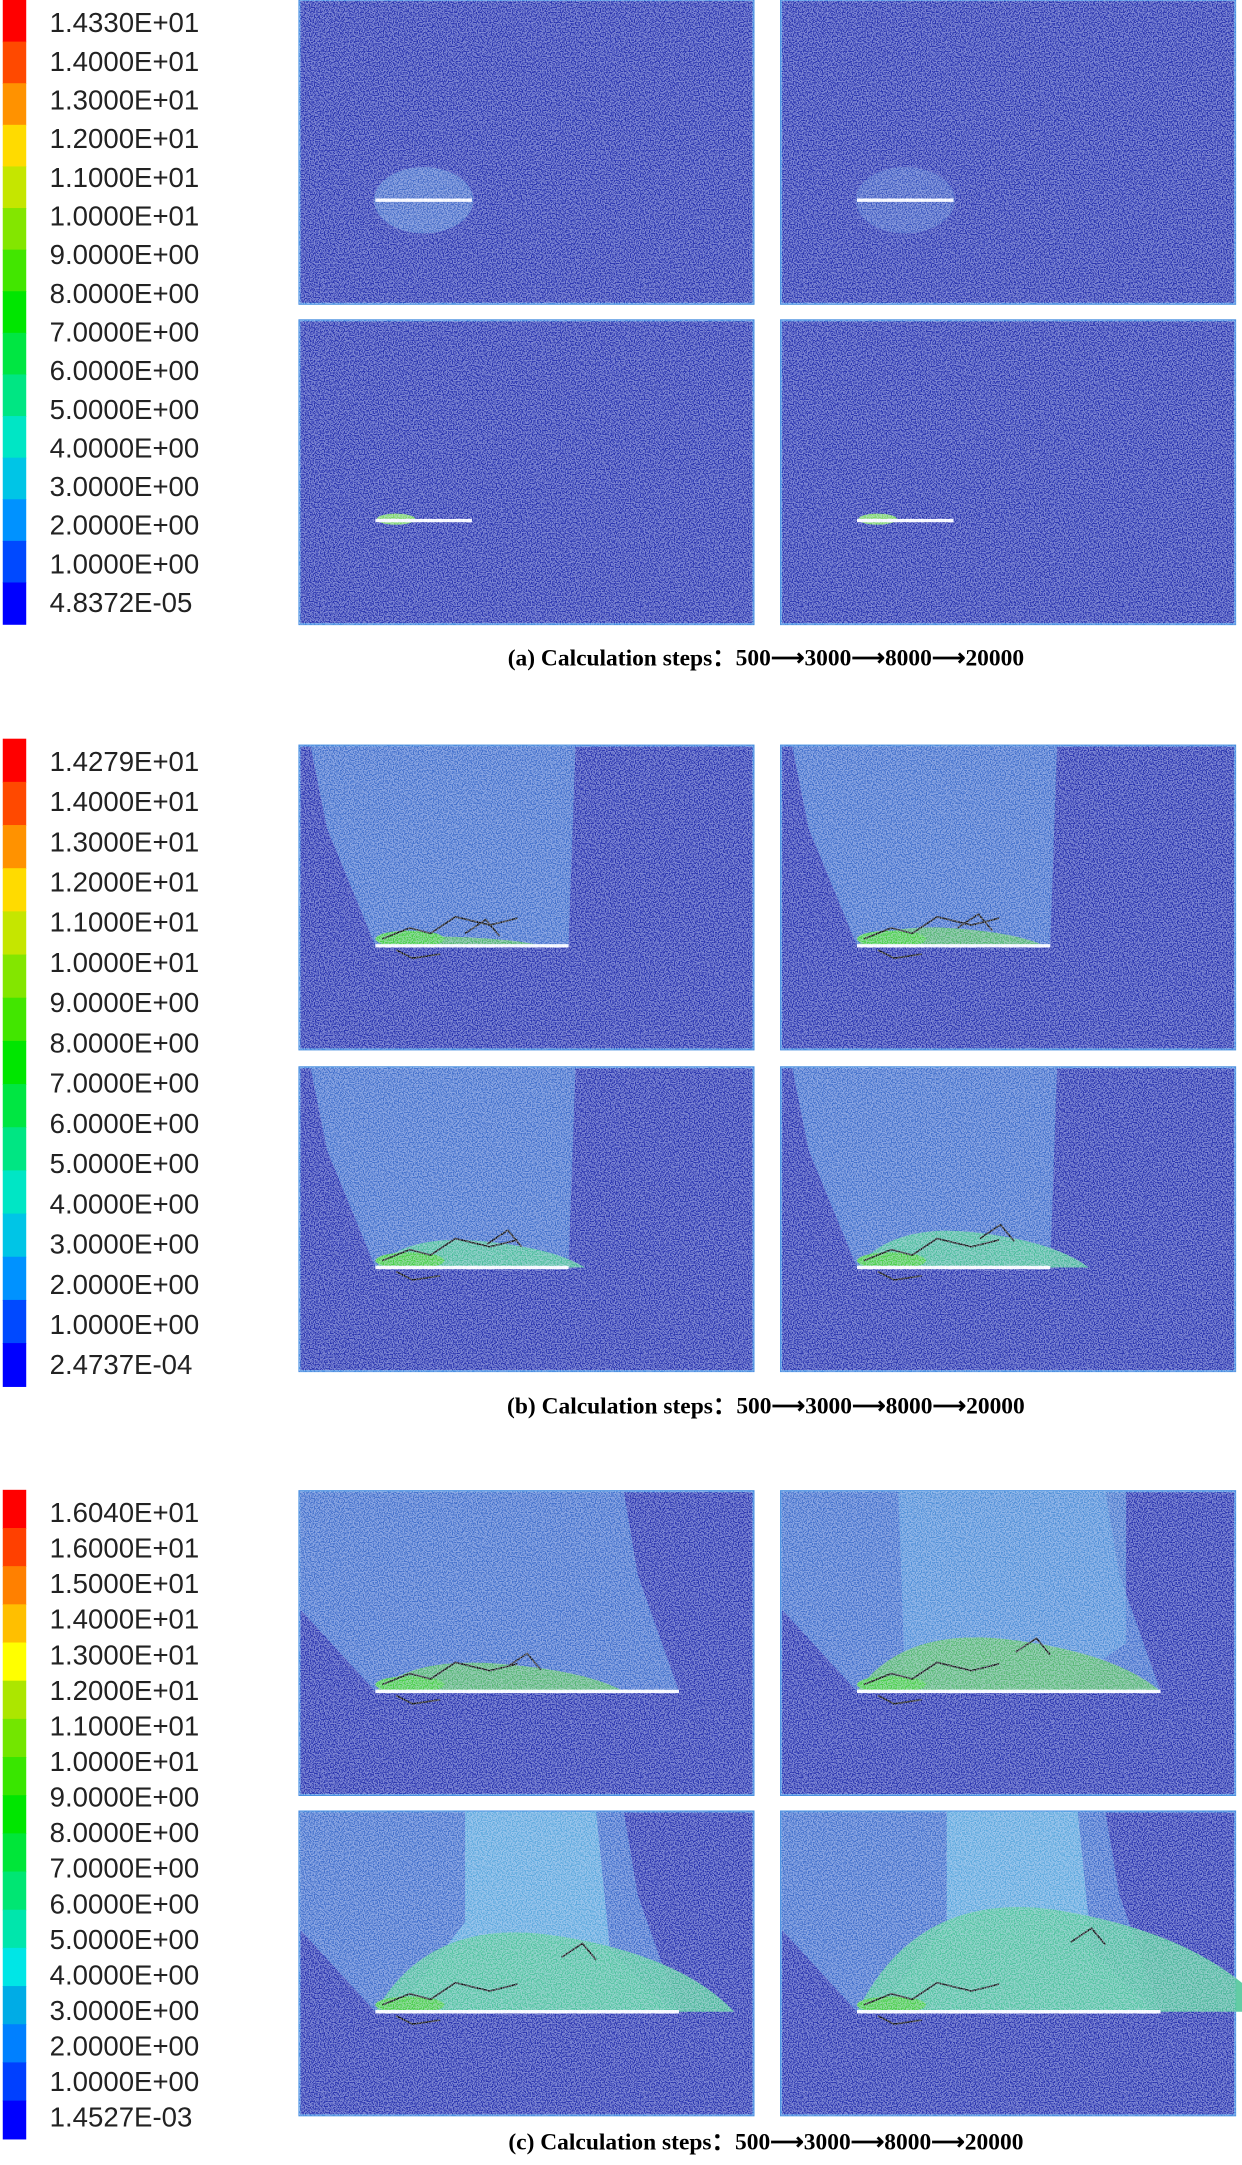 The height and width of the screenshot is (2165, 1242). Describe the element at coordinates (125, 22) in the screenshot. I see `legend-label: 1.4330E+01` at that location.